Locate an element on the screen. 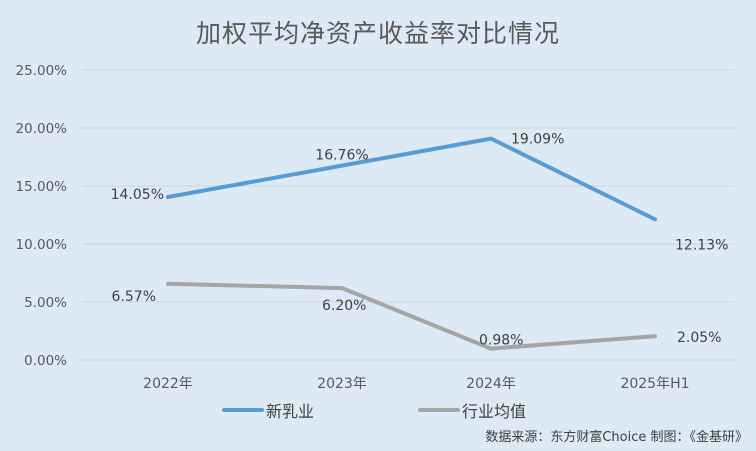  data-label: 0.98% is located at coordinates (501, 341).